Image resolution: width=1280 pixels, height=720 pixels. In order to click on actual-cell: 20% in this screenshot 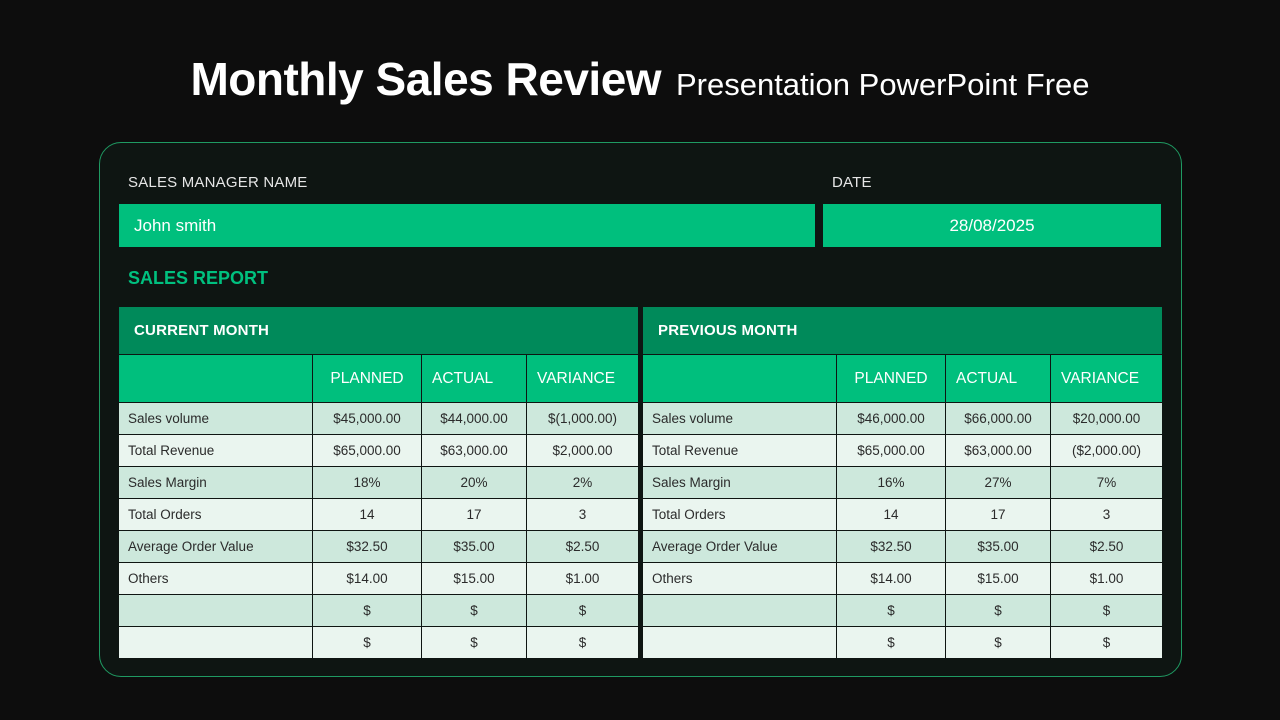, I will do `click(474, 482)`.